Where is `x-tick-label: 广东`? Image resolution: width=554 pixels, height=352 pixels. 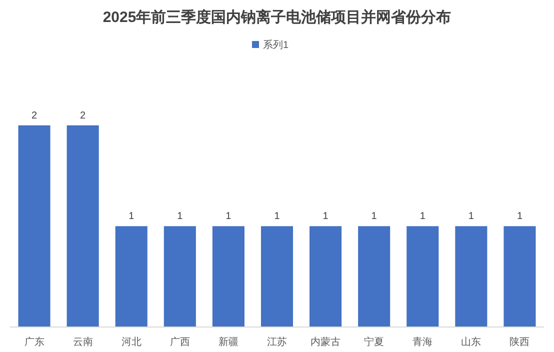
x-tick-label: 广东 is located at coordinates (34, 342).